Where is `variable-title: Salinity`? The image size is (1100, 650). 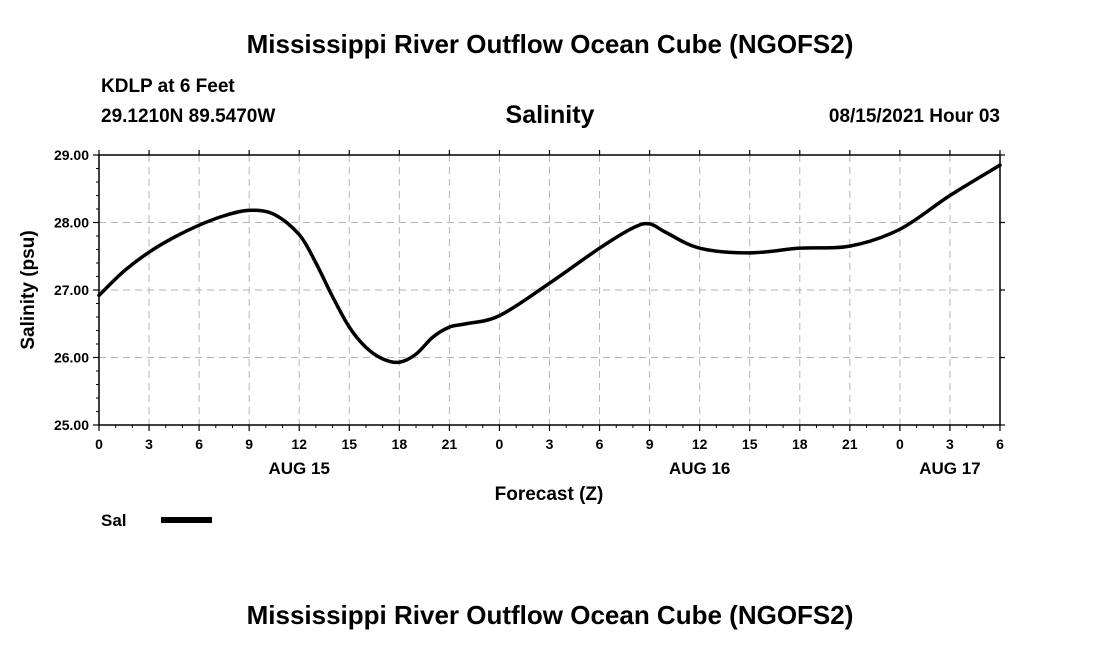 variable-title: Salinity is located at coordinates (550, 115).